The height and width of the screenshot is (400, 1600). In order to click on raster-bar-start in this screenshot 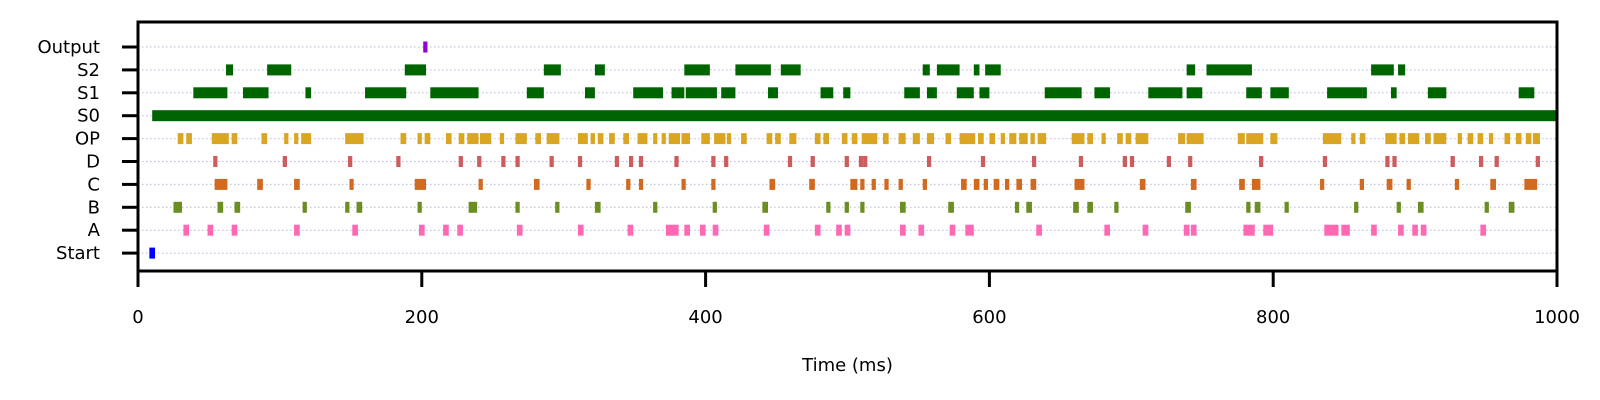, I will do `click(152, 253)`.